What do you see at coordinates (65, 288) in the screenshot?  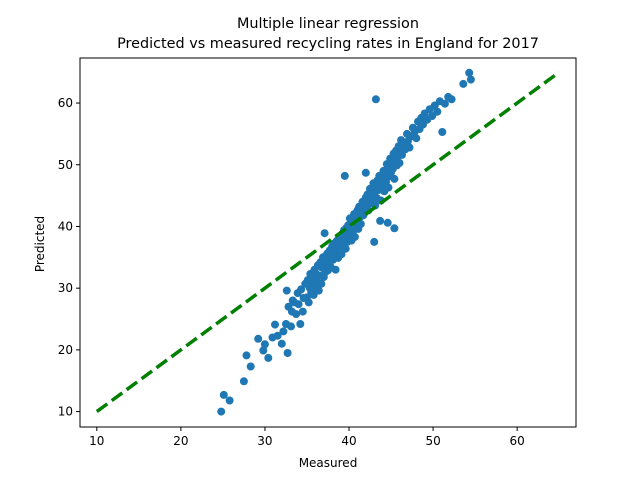 I see `y-tick-label: 30` at bounding box center [65, 288].